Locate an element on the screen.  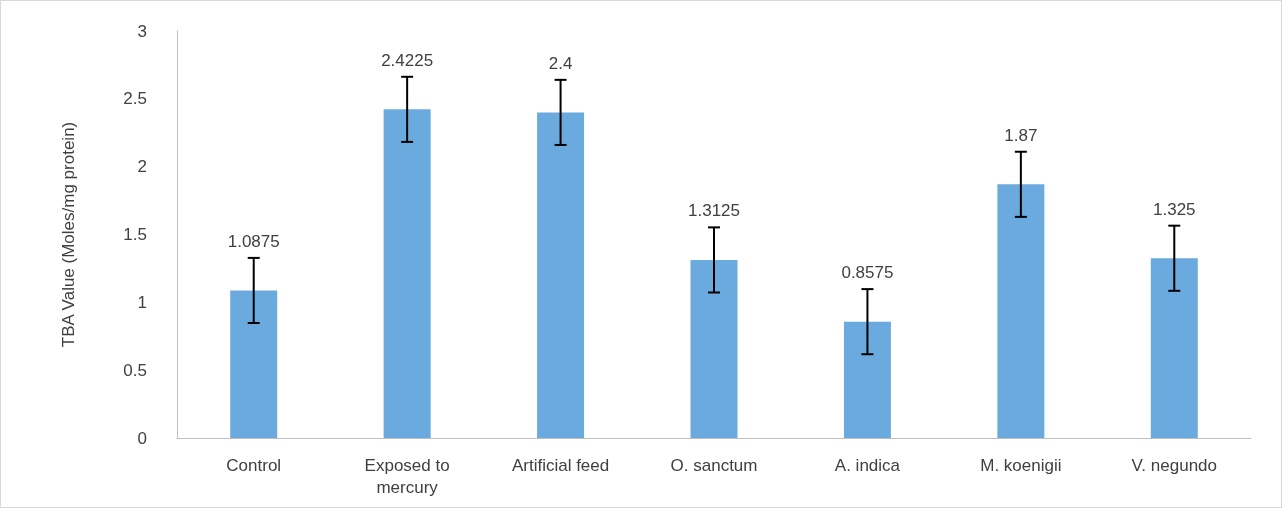
x-tick-label: Artificial feed is located at coordinates (560, 465).